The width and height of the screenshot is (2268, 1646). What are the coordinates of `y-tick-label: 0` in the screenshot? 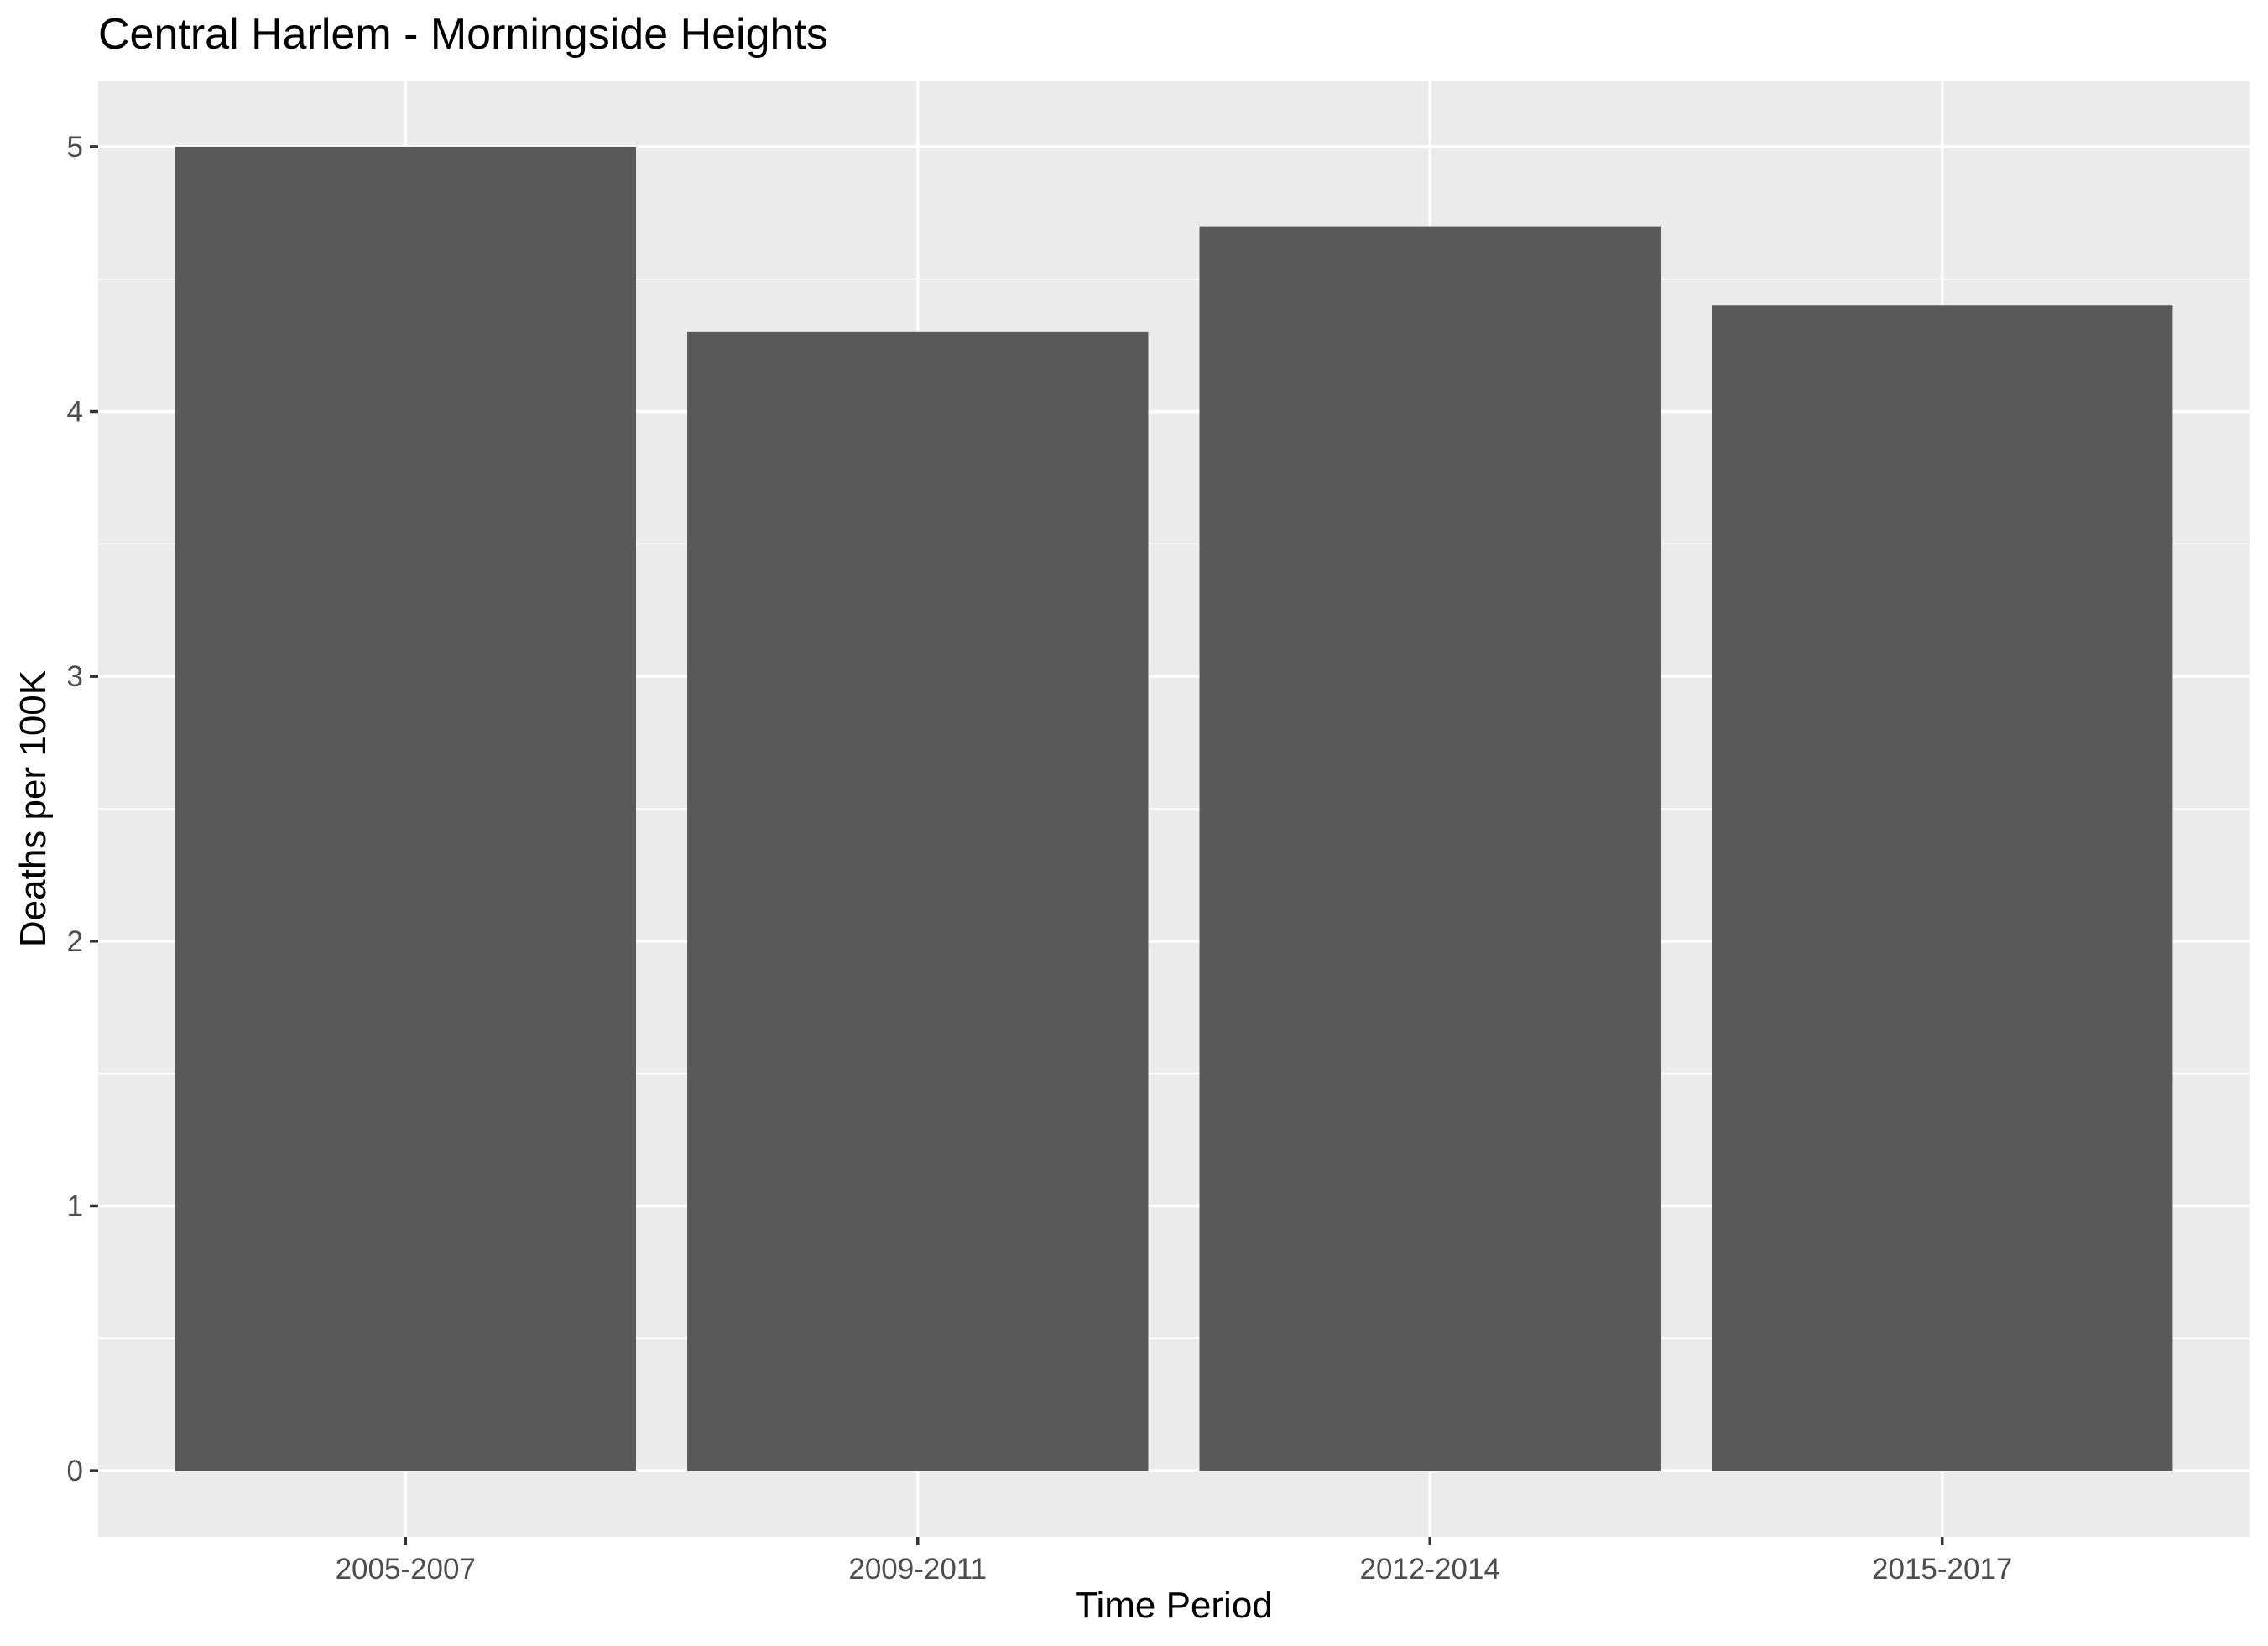 It's located at (75, 1471).